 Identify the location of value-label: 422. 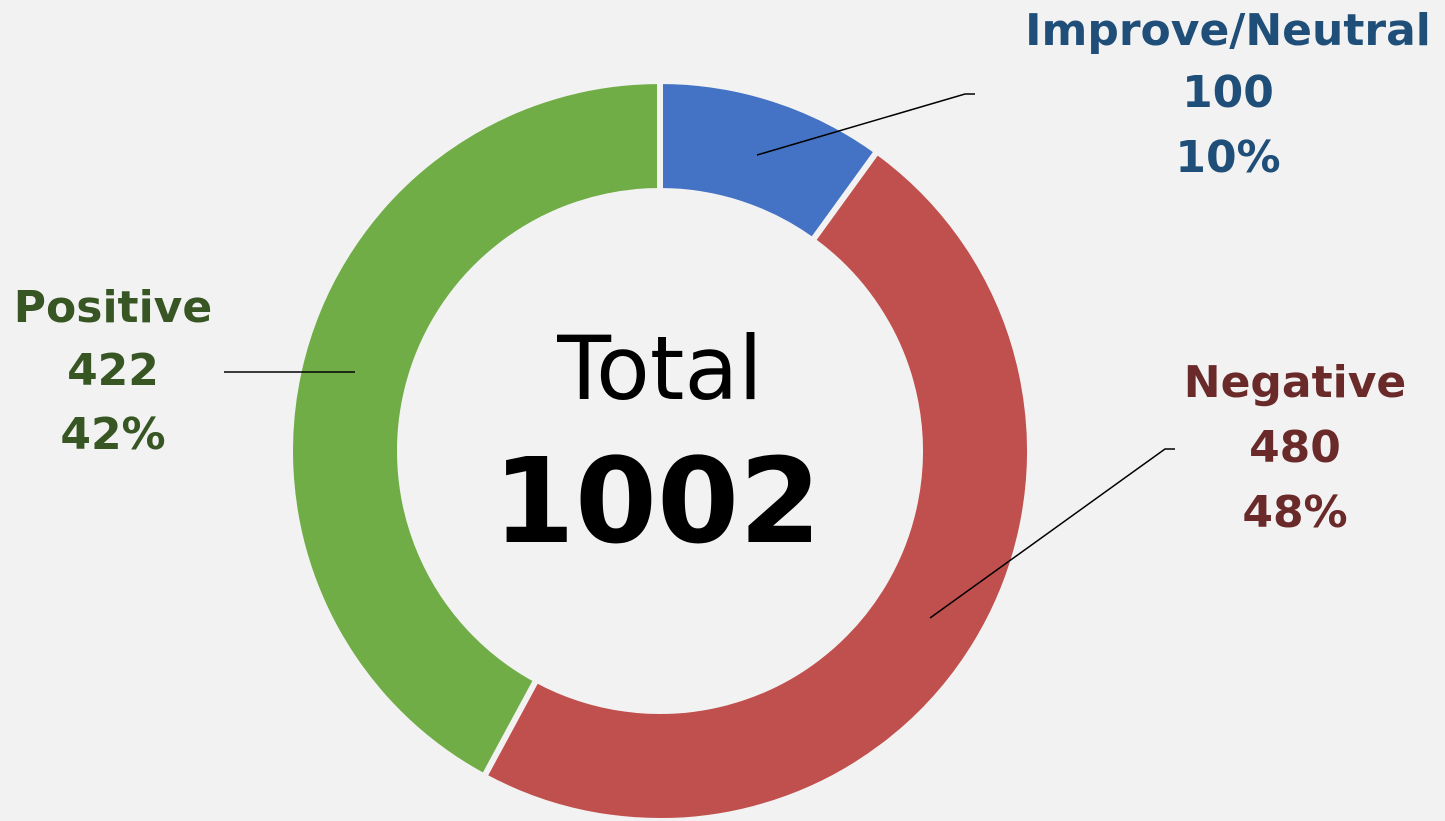
(113, 370).